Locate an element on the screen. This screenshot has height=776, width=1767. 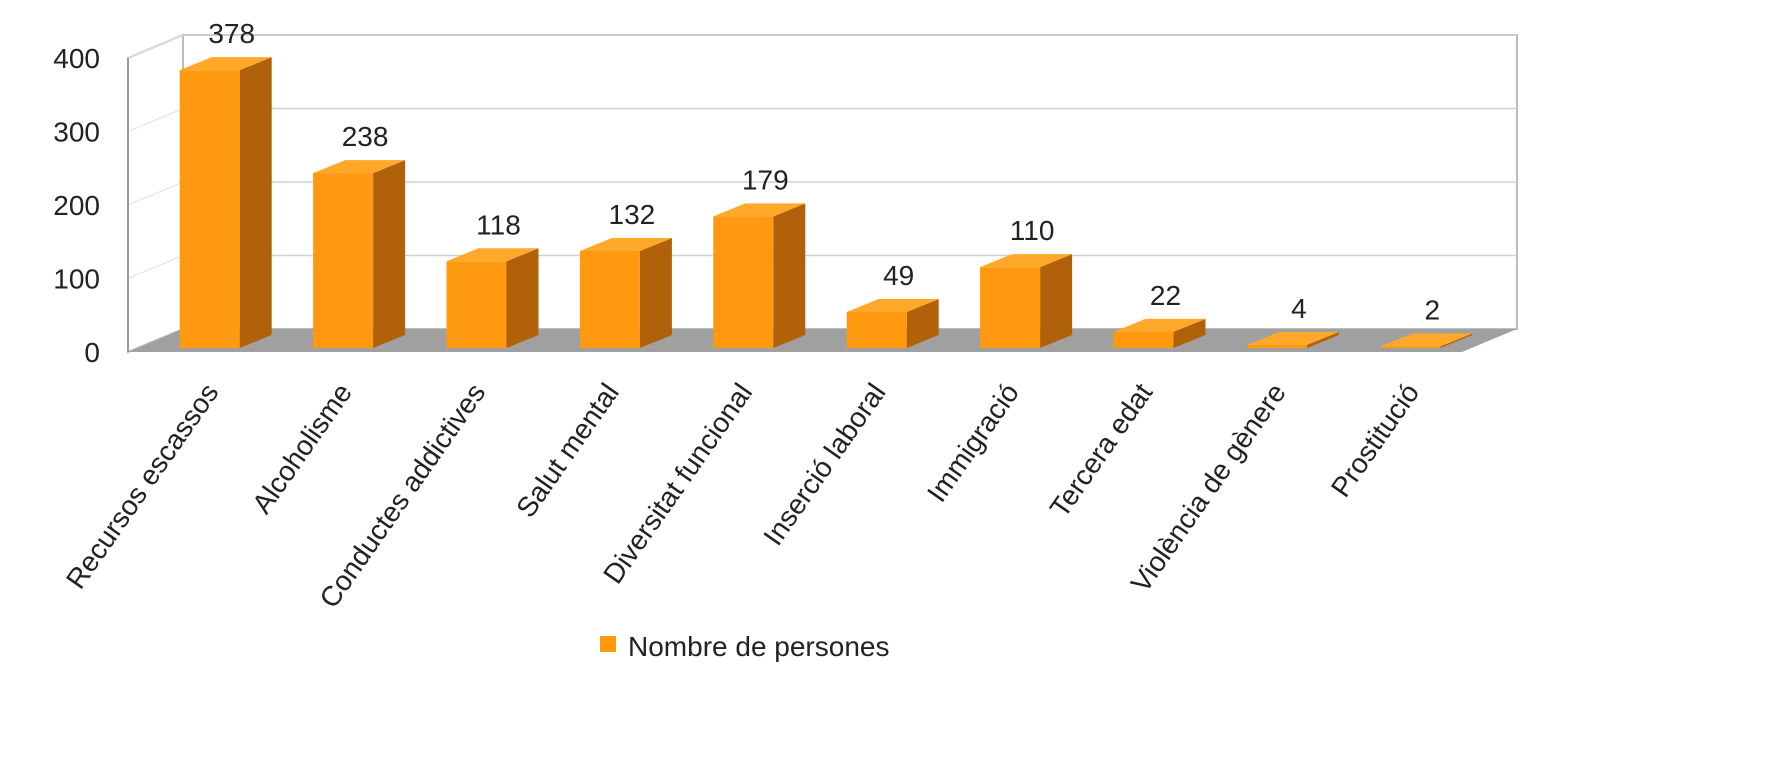
legend-swatch is located at coordinates (608, 644).